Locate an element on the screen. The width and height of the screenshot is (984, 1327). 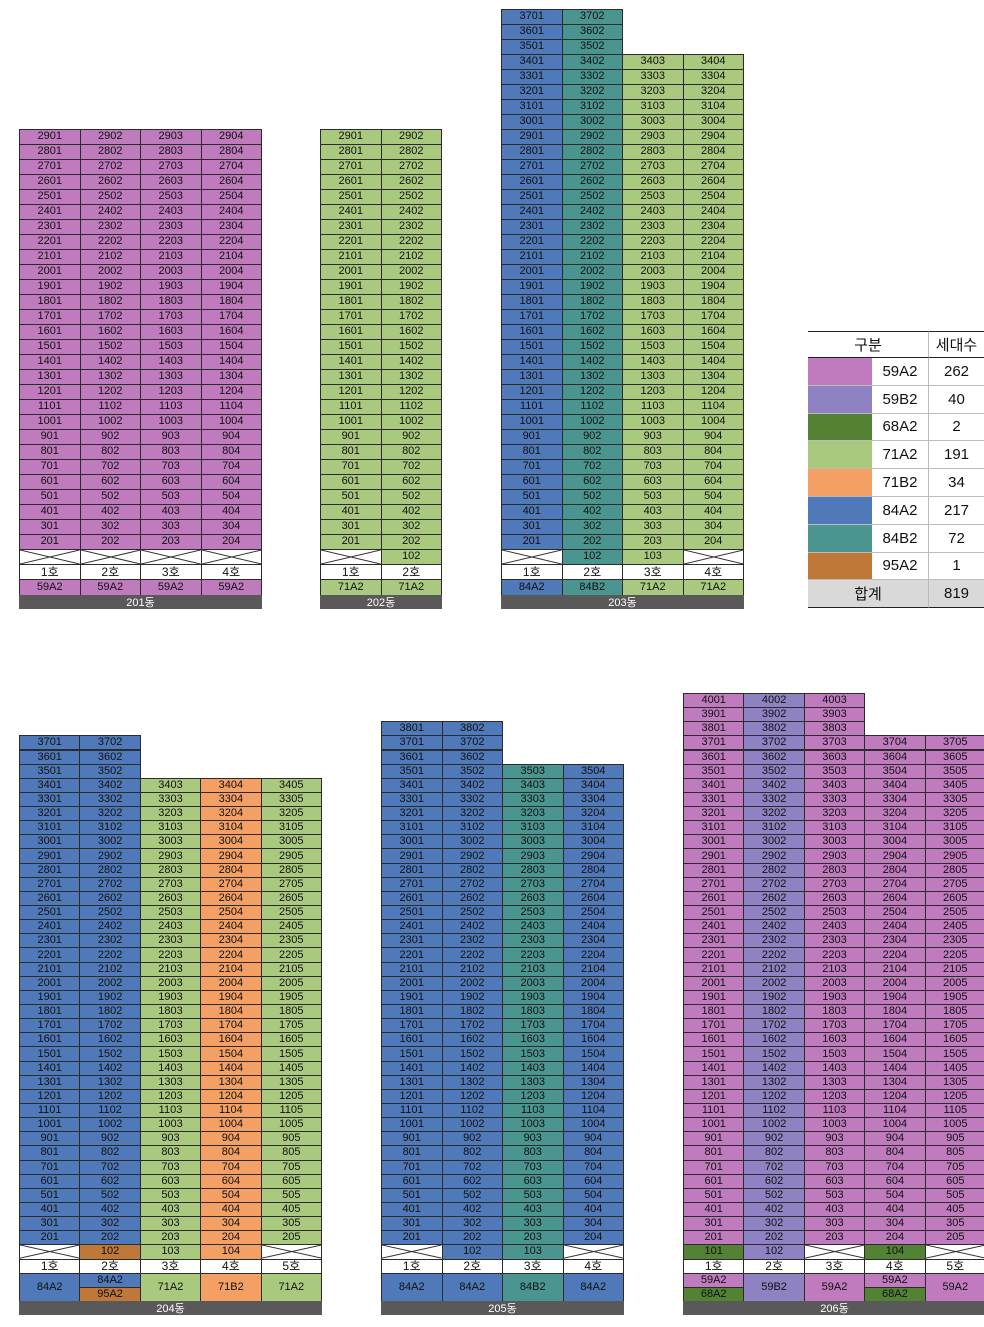
unit-cell: 1701 is located at coordinates (50, 316).